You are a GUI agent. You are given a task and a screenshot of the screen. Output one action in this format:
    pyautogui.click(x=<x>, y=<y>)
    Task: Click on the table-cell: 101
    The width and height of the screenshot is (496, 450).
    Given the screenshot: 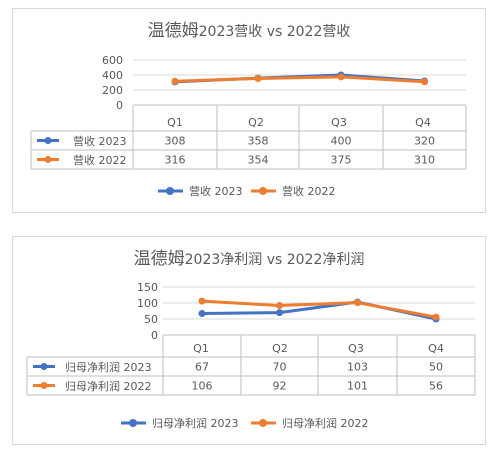 What is the action you would take?
    pyautogui.click(x=357, y=386)
    